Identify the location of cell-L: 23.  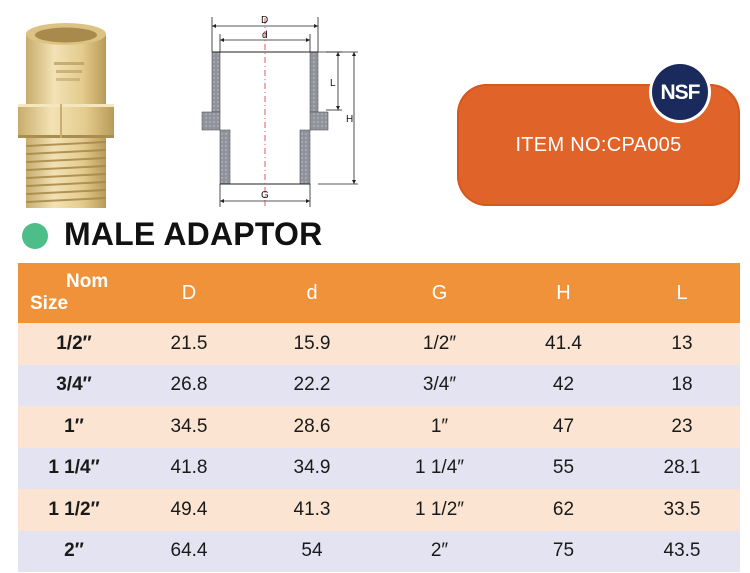
(682, 427).